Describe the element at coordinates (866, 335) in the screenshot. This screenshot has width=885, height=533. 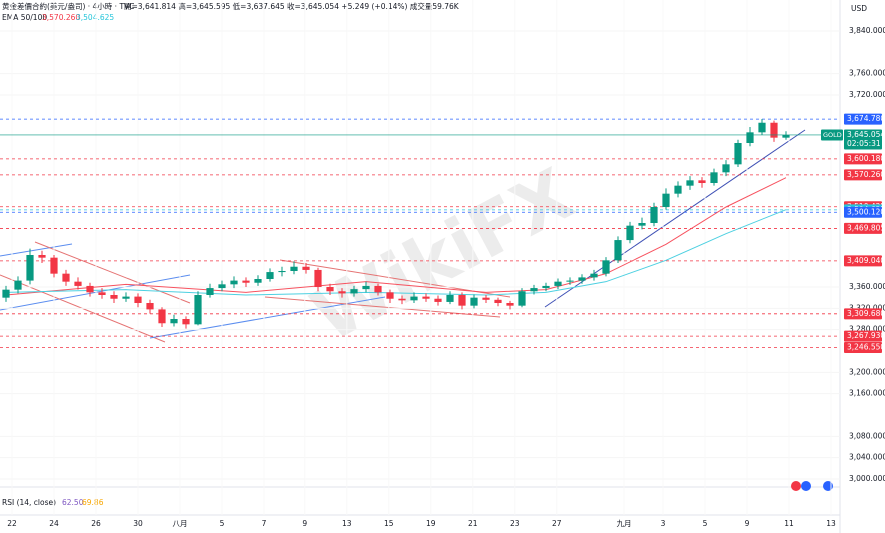
I see `price-badge-label: 3,267.930` at that location.